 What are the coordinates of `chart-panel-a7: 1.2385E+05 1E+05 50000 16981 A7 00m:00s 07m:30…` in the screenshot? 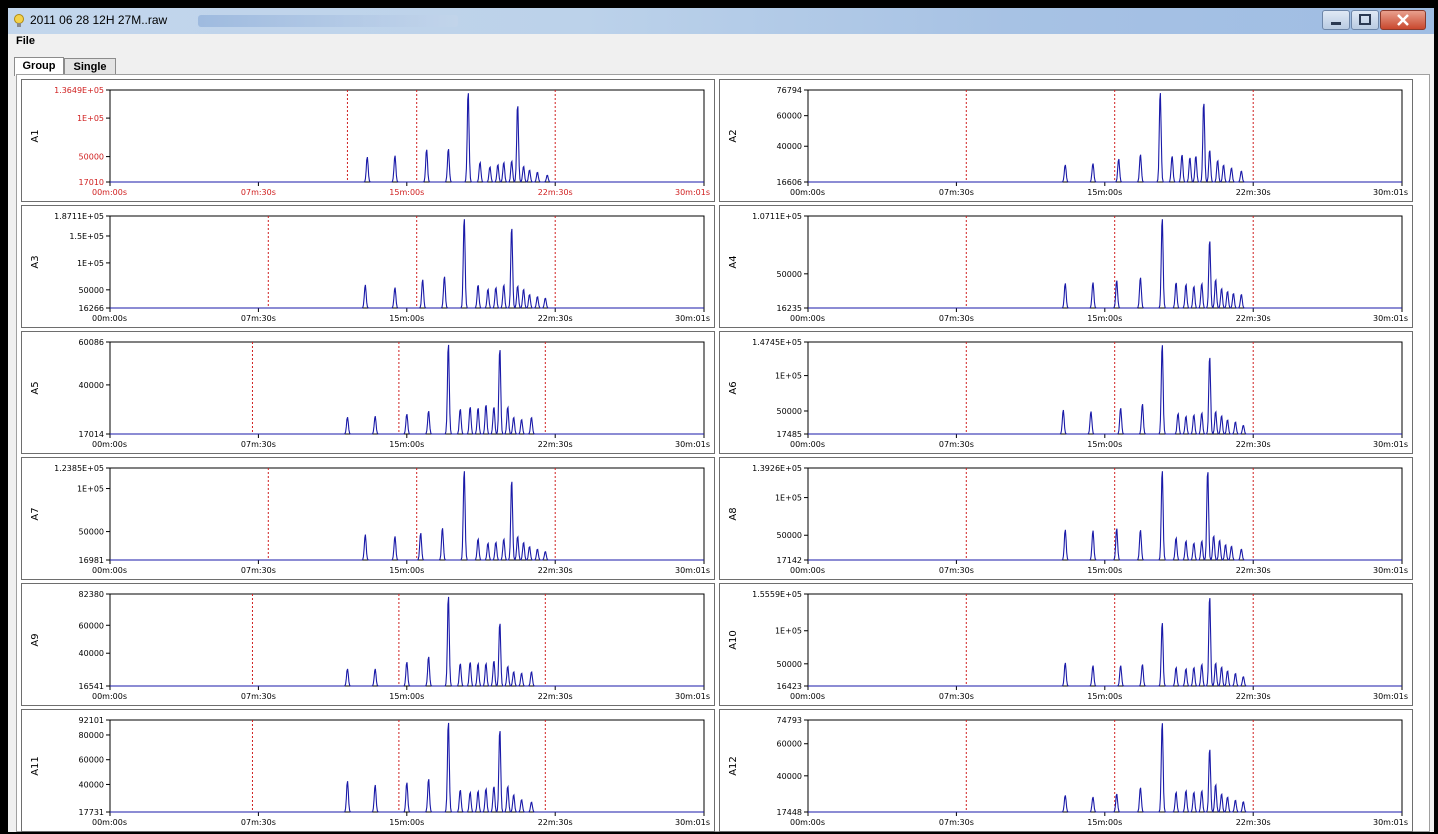 It's located at (368, 518).